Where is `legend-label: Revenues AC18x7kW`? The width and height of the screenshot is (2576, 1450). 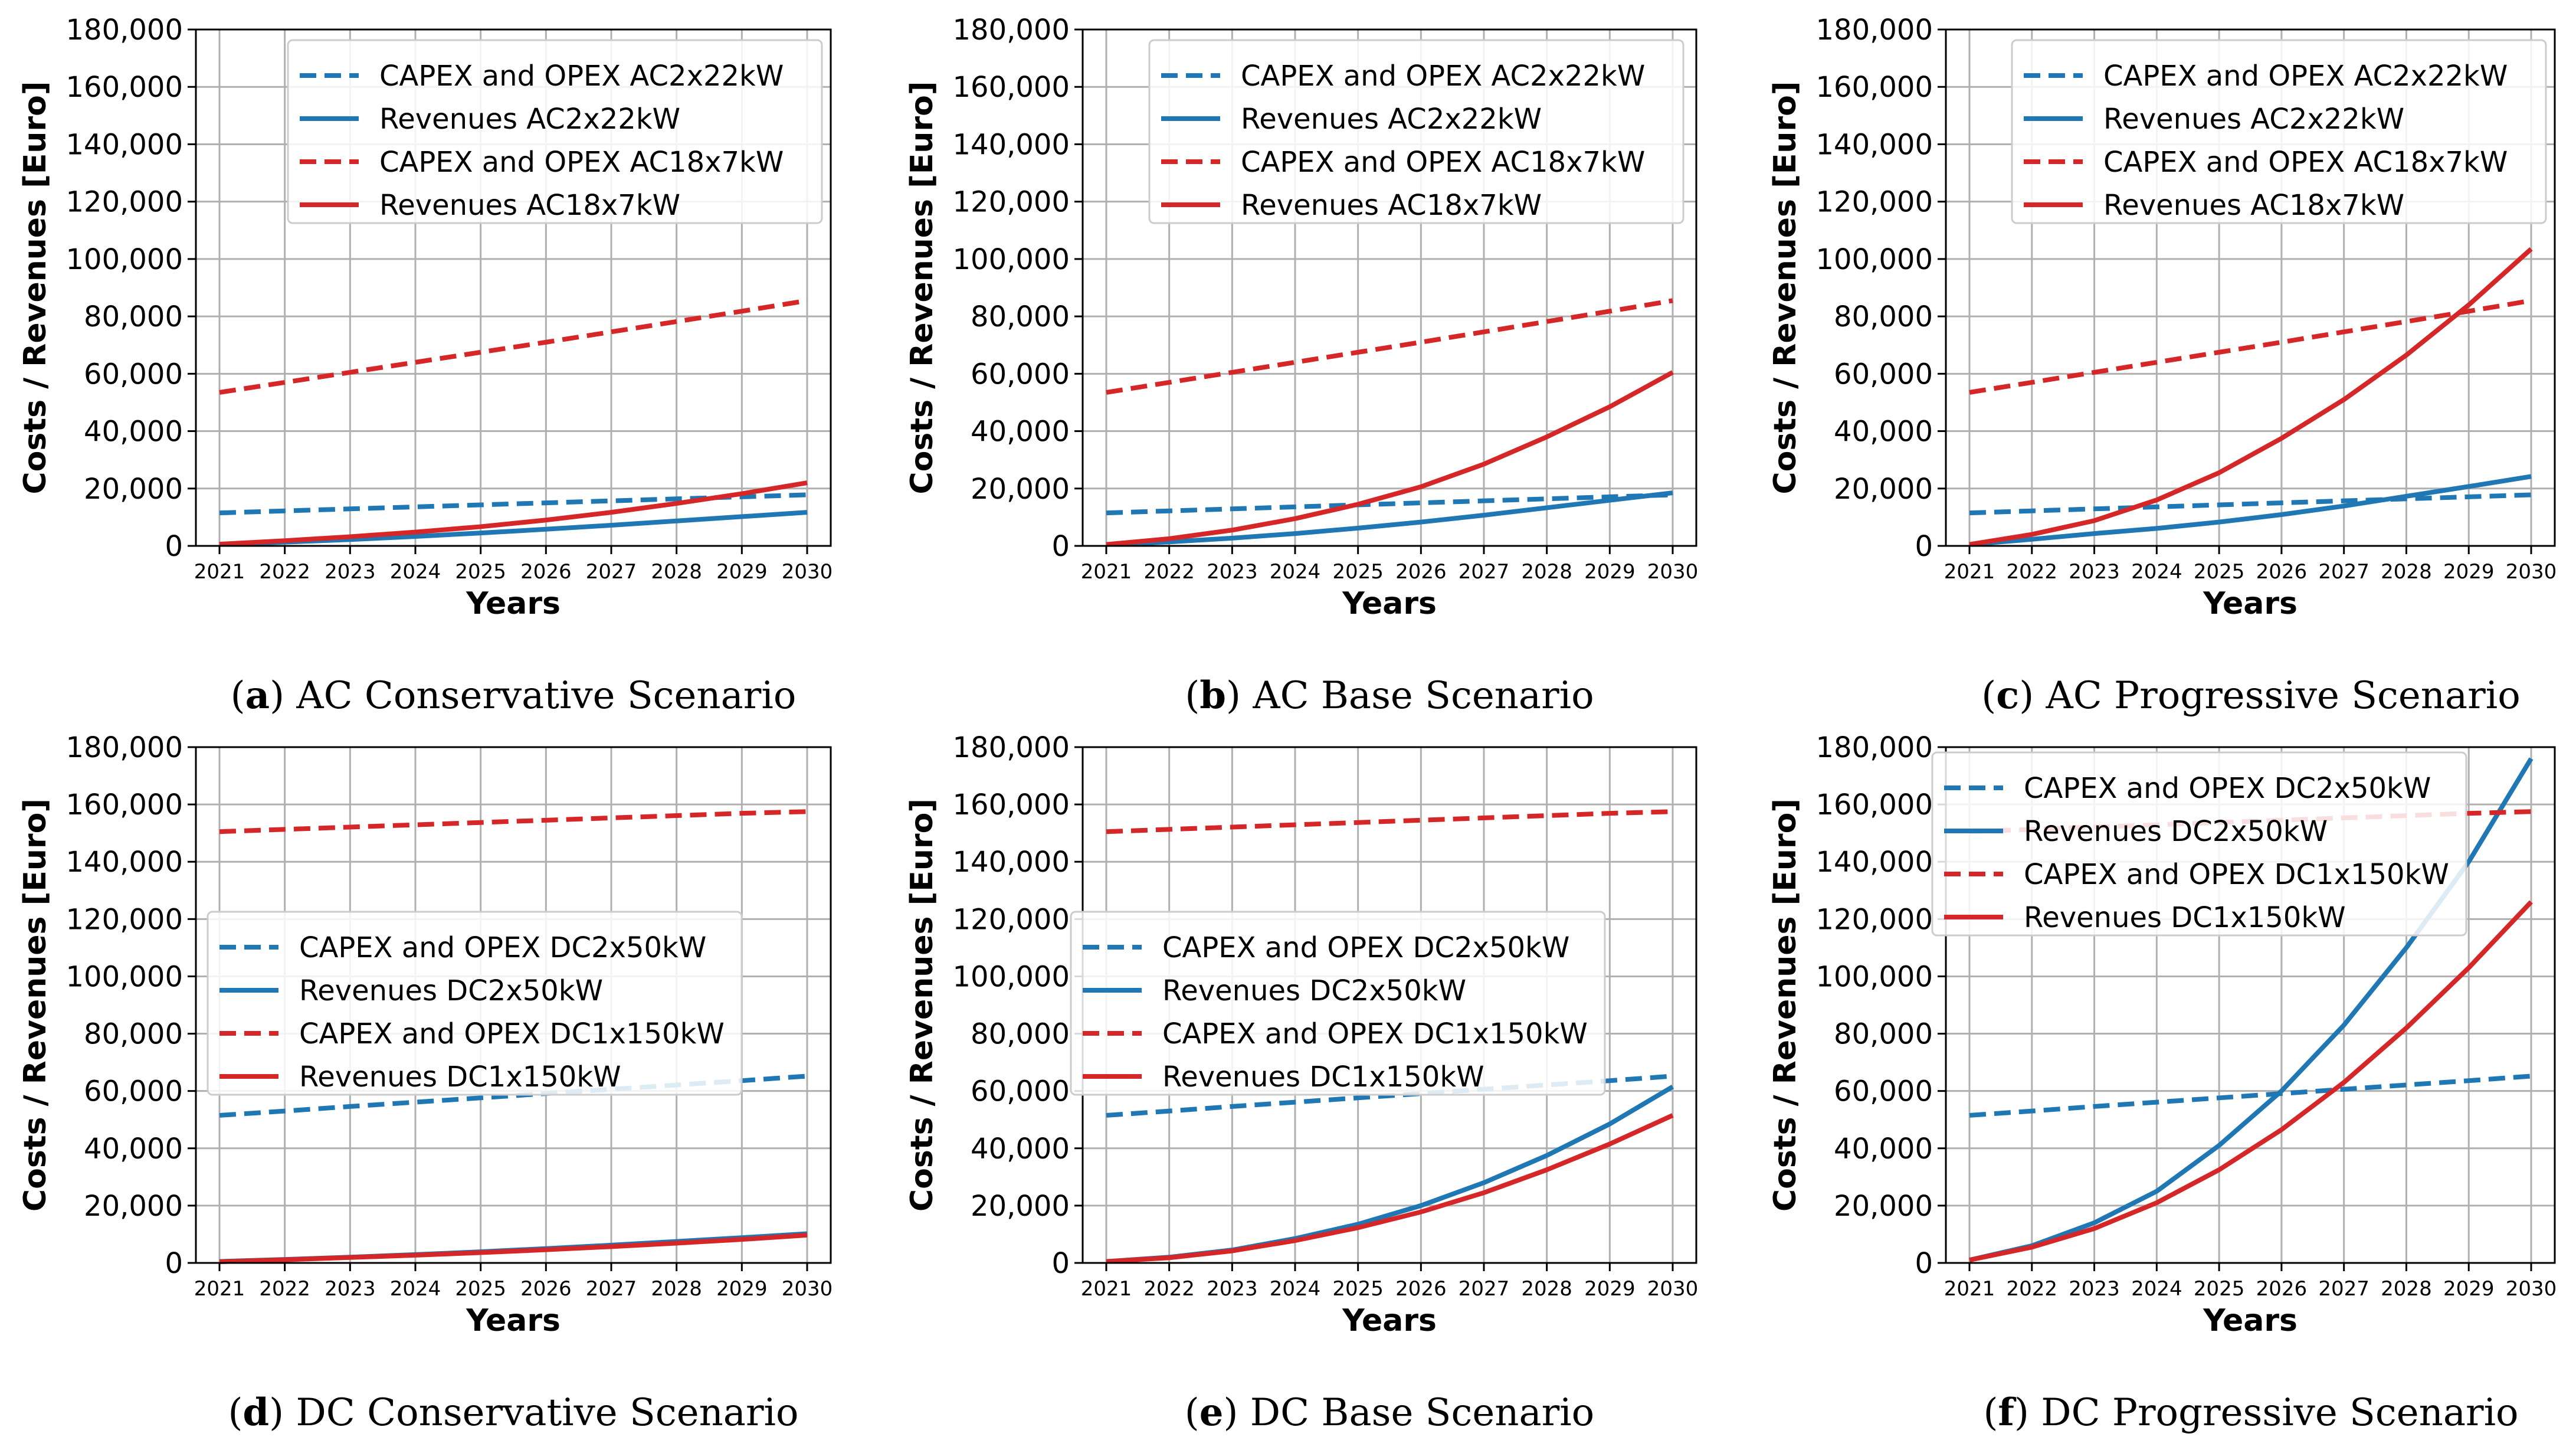
legend-label: Revenues AC18x7kW is located at coordinates (529, 205).